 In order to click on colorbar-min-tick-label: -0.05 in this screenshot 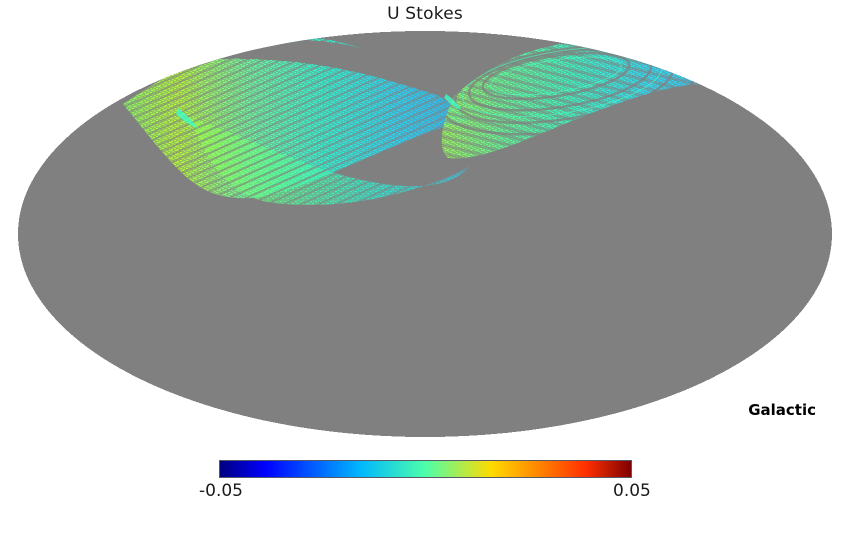, I will do `click(221, 491)`.